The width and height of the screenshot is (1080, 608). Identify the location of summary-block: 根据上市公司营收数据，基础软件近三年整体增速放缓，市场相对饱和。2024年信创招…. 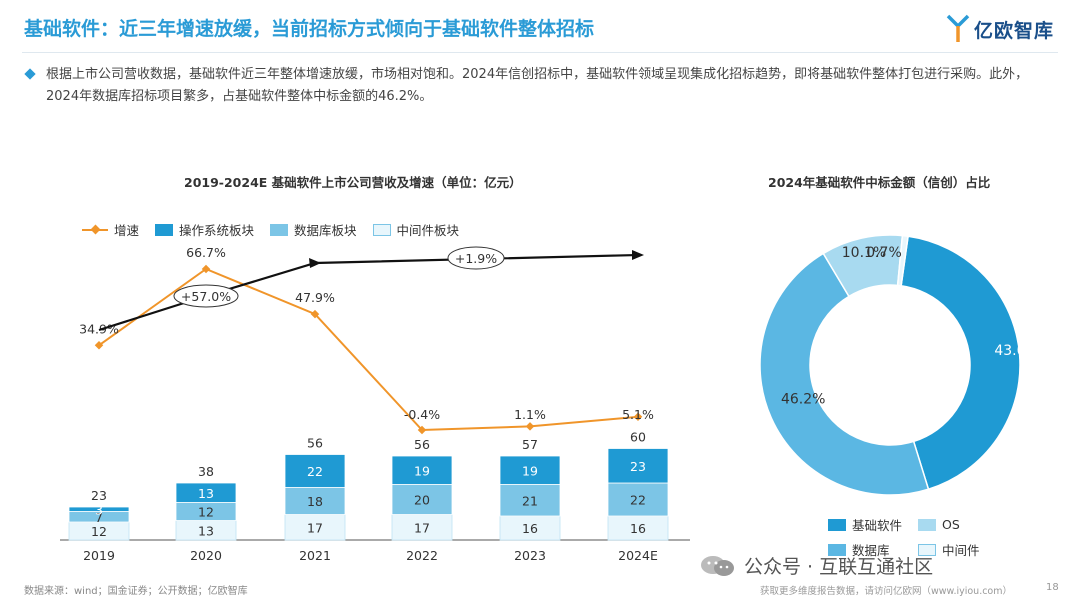
(540, 86).